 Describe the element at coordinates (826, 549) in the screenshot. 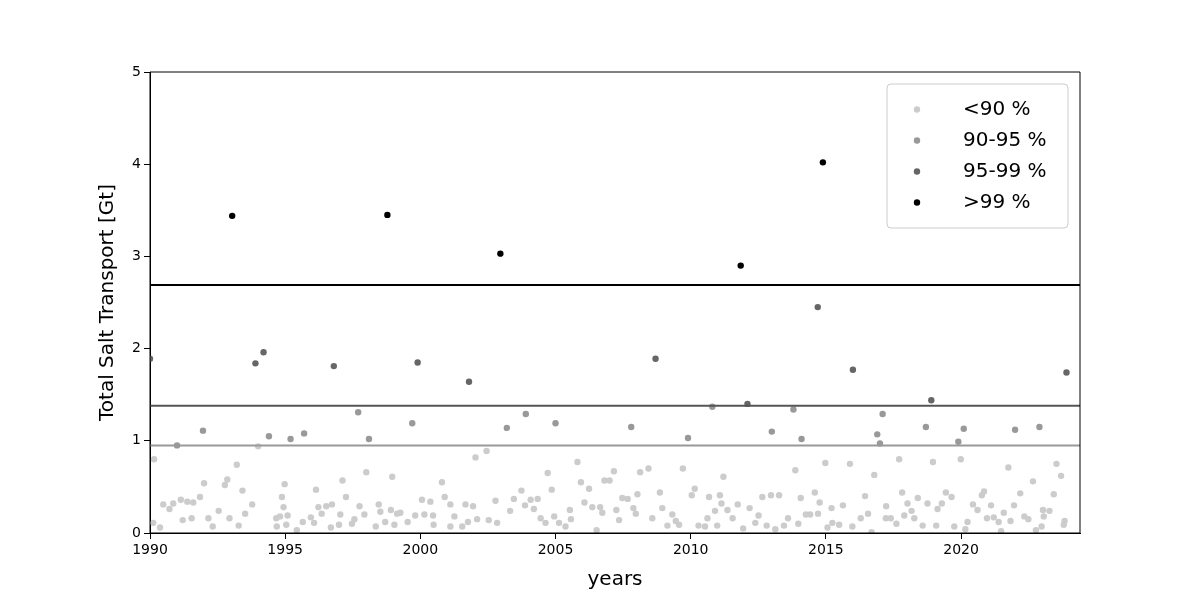

I see `x-tick-label: 2015` at that location.